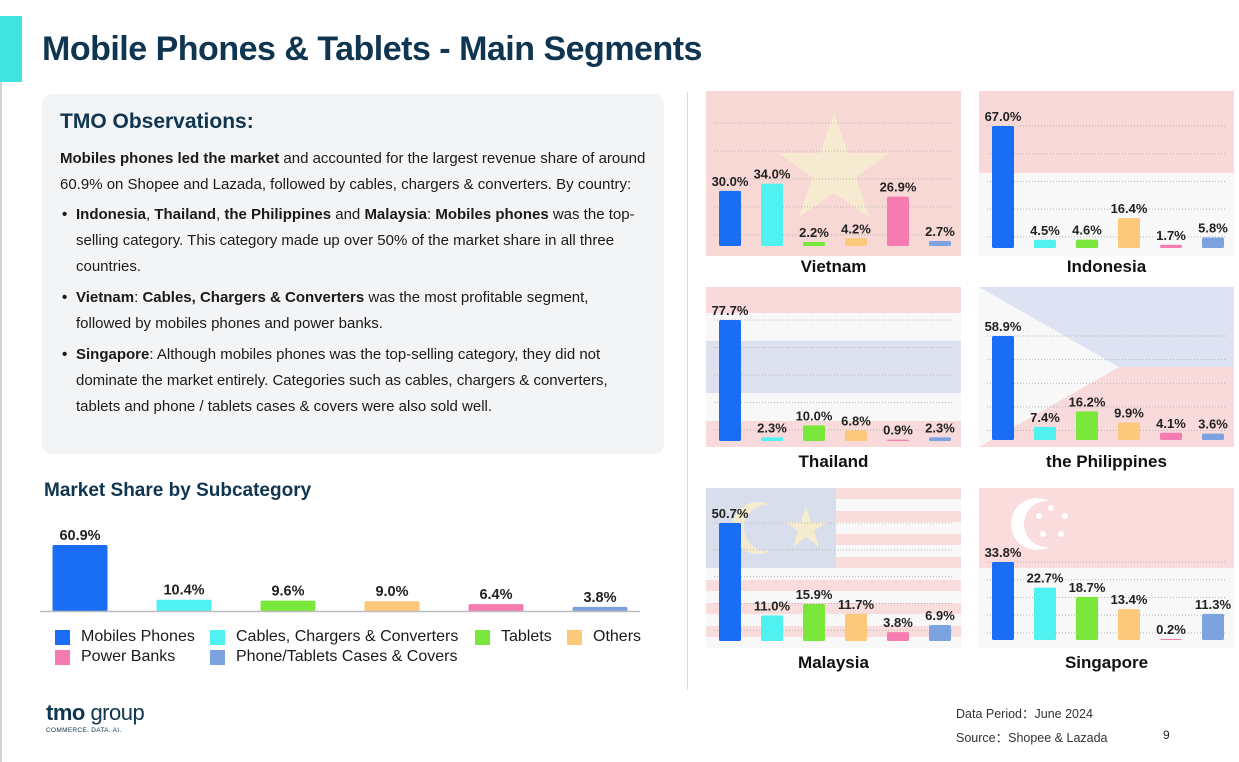 This screenshot has height=762, width=1239. What do you see at coordinates (513, 637) in the screenshot?
I see `legend-item-tablets: Tablets` at bounding box center [513, 637].